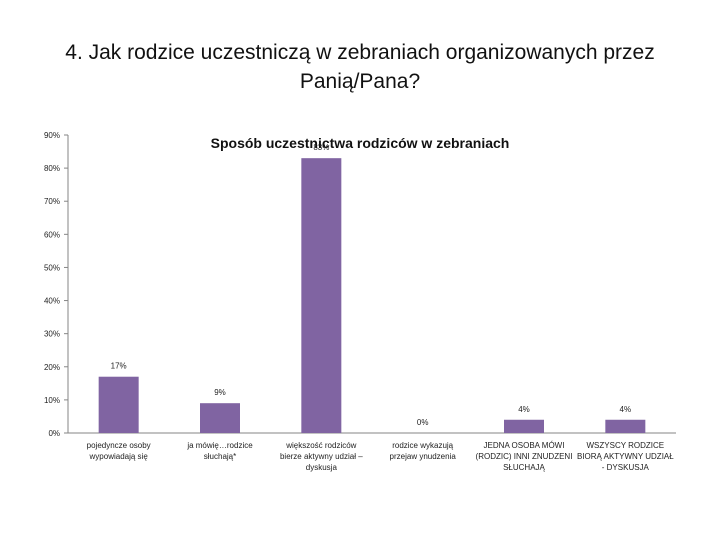 This screenshot has width=720, height=540. What do you see at coordinates (52, 301) in the screenshot?
I see `y-tick-label: 40%` at bounding box center [52, 301].